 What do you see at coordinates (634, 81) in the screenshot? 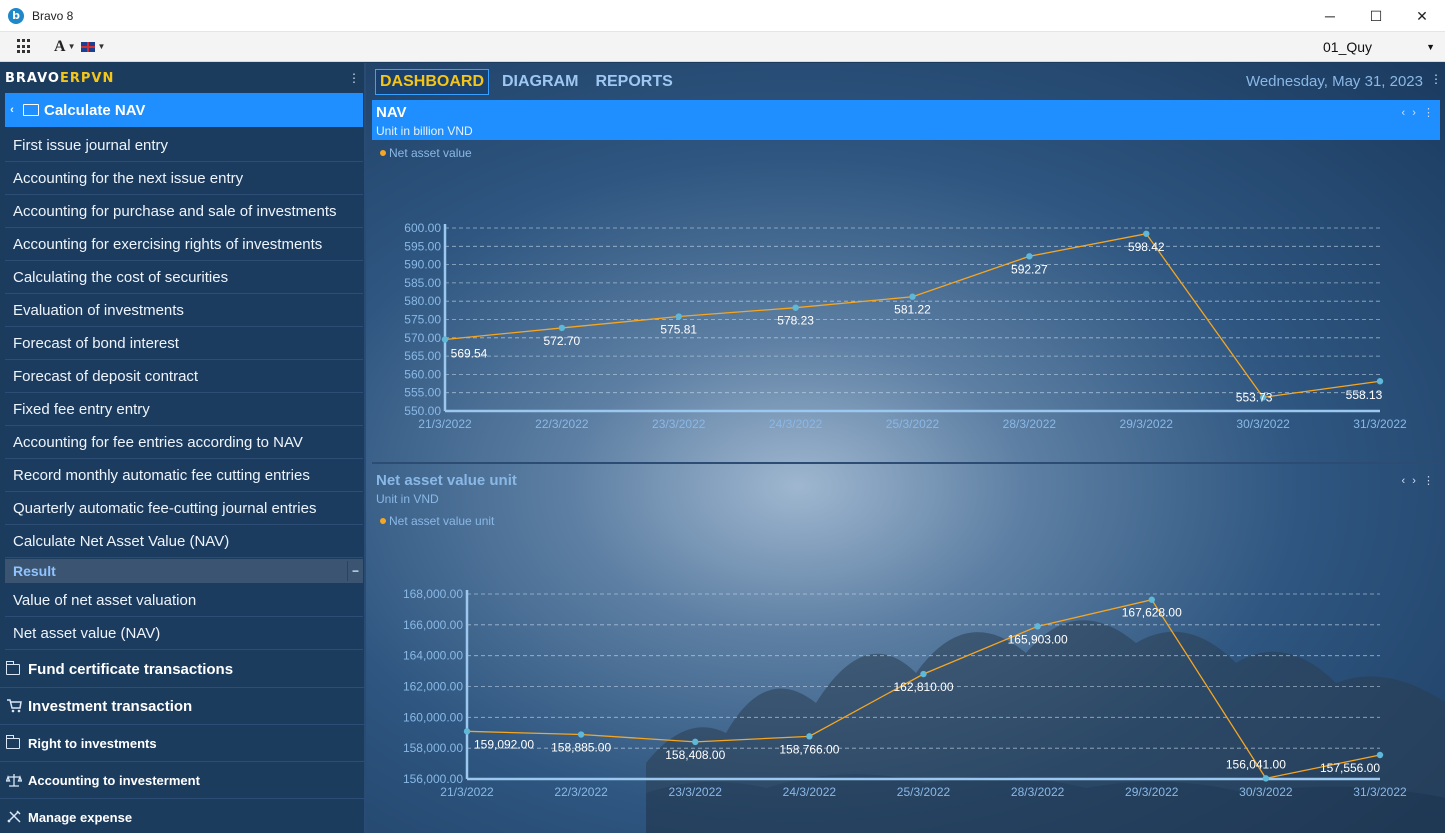
I see `tab-reports: REPORTS` at bounding box center [634, 81].